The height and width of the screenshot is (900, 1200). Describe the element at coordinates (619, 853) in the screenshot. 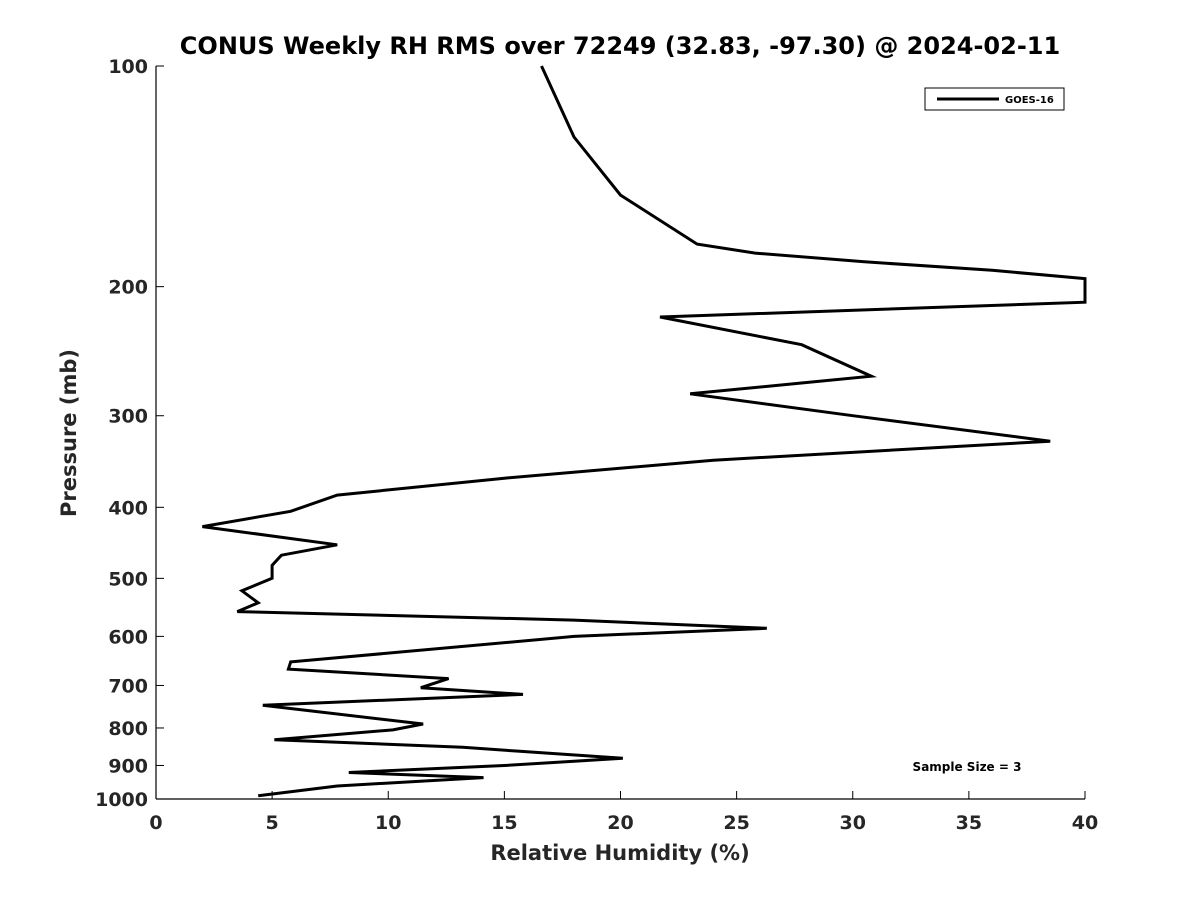

I see `x-axis-label: Relative Humidity (%)` at that location.